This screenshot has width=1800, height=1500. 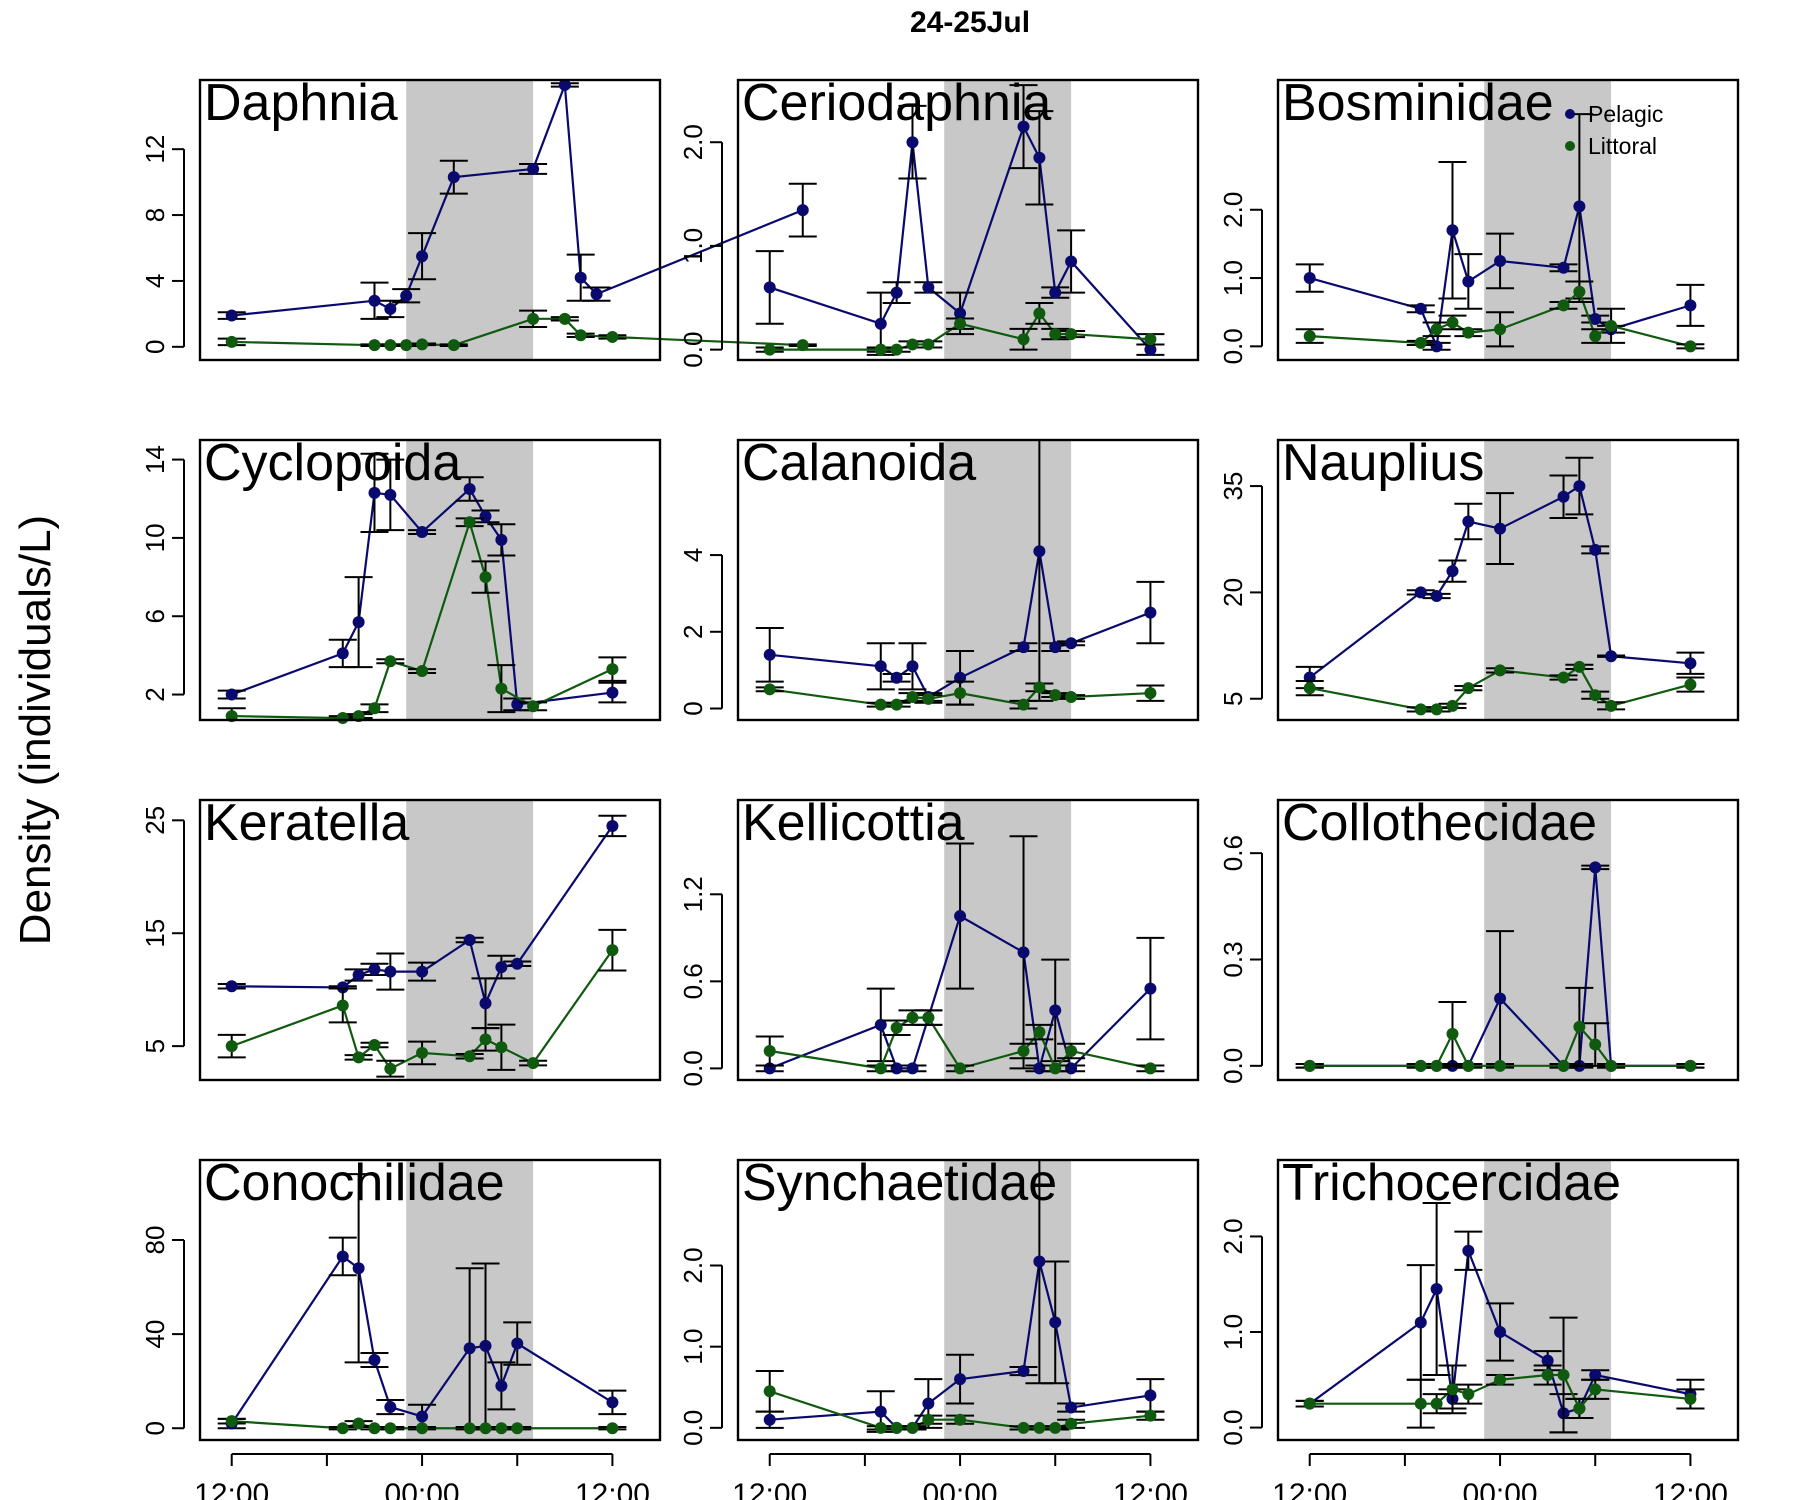 I want to click on panel-title: Keratella, so click(x=306, y=823).